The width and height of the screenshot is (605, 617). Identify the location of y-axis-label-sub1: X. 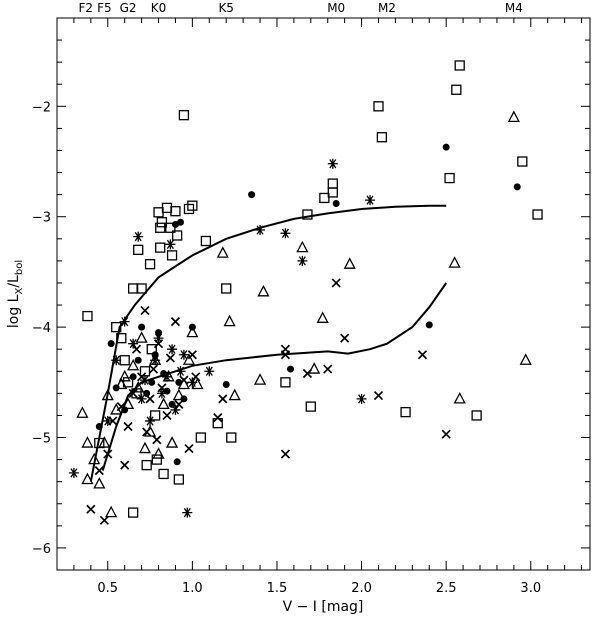
(19, 291).